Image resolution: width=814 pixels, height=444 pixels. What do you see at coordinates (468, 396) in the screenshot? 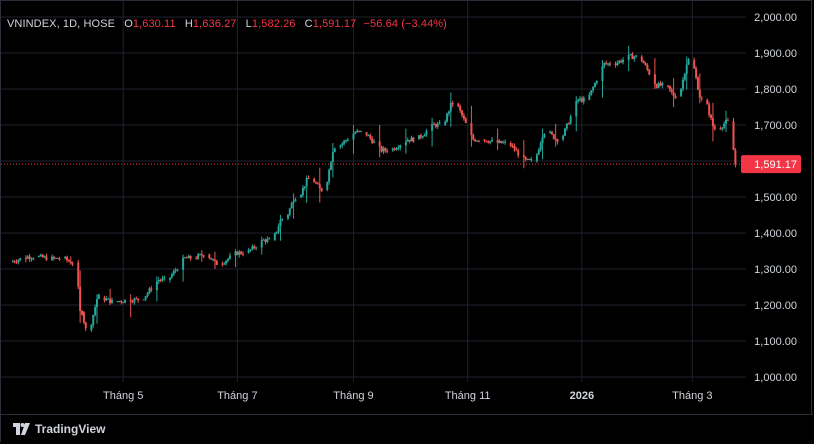
I see `x-tick-label: Tháng 11` at bounding box center [468, 396].